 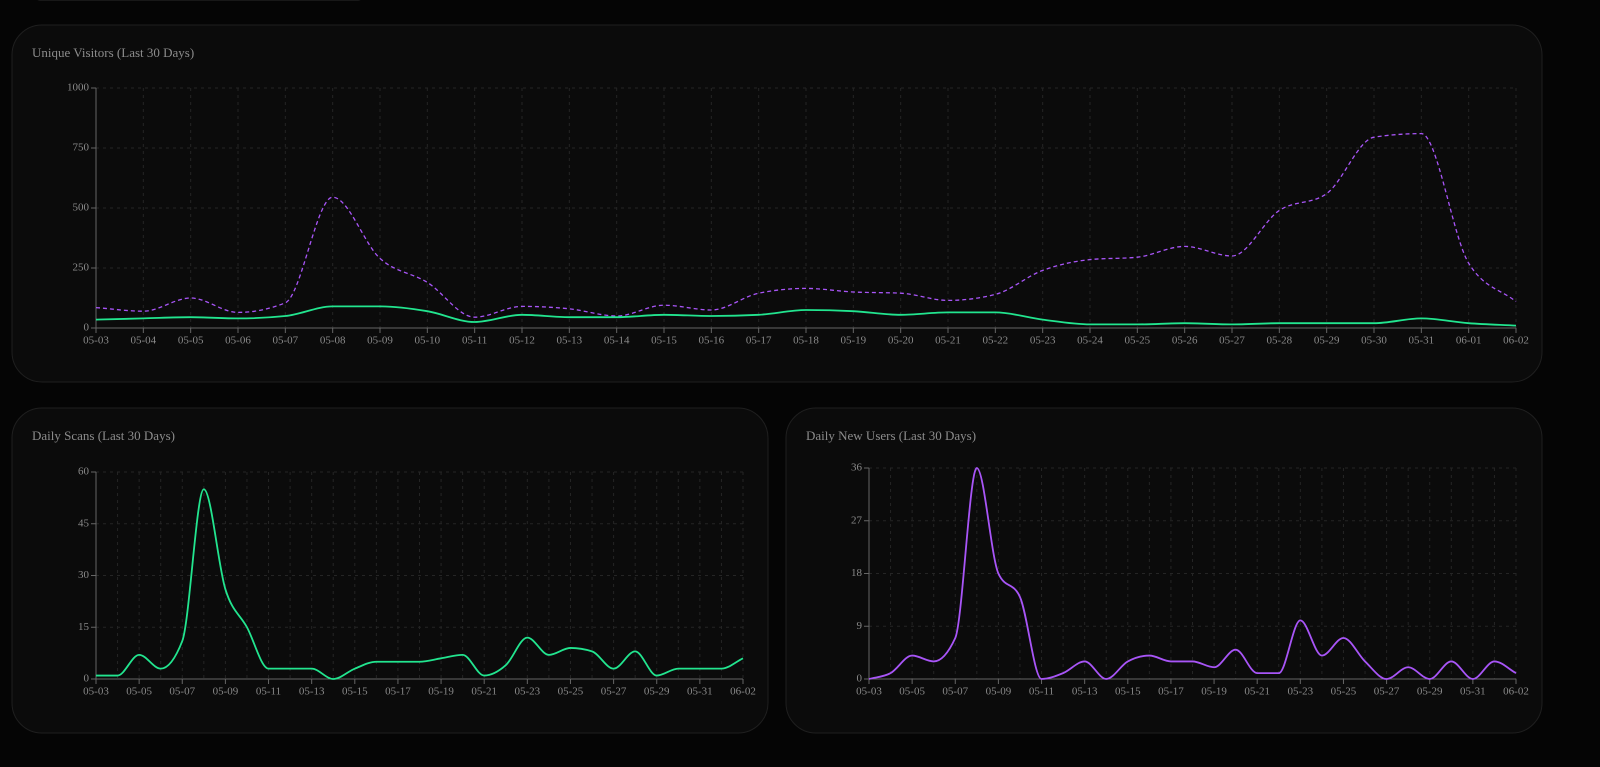 What do you see at coordinates (81, 268) in the screenshot?
I see `y-tick-label: 250` at bounding box center [81, 268].